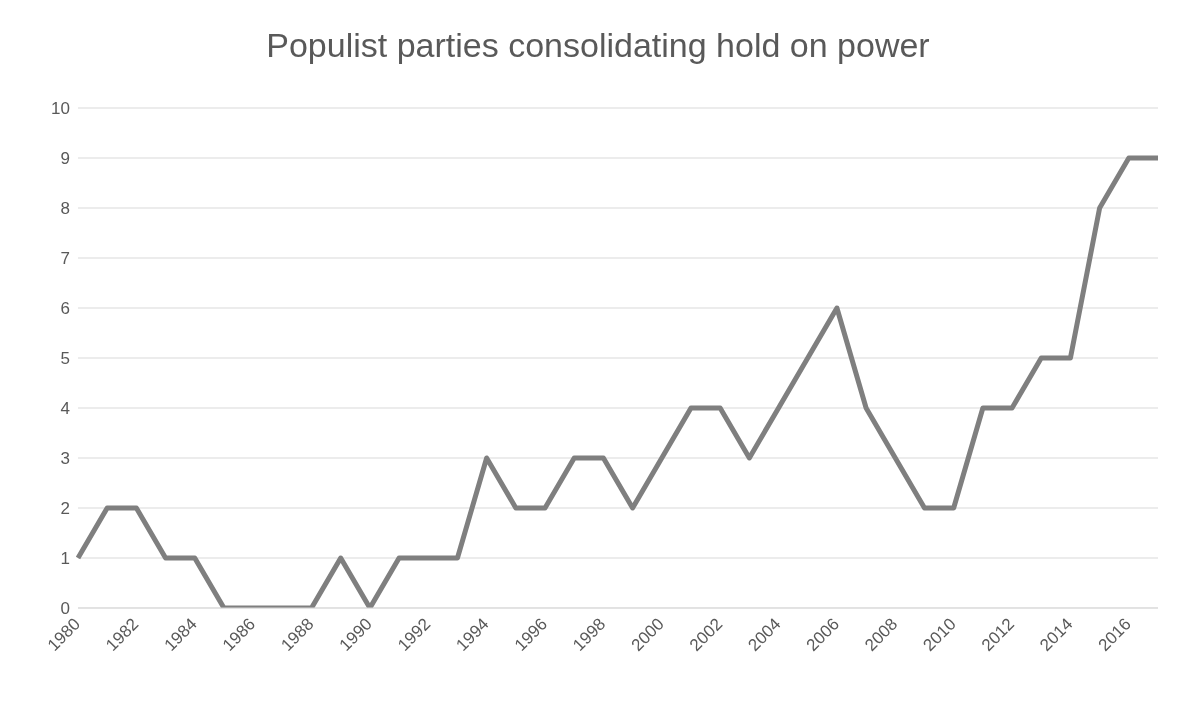 This screenshot has width=1202, height=702. I want to click on y-tick-label: 5, so click(65, 359).